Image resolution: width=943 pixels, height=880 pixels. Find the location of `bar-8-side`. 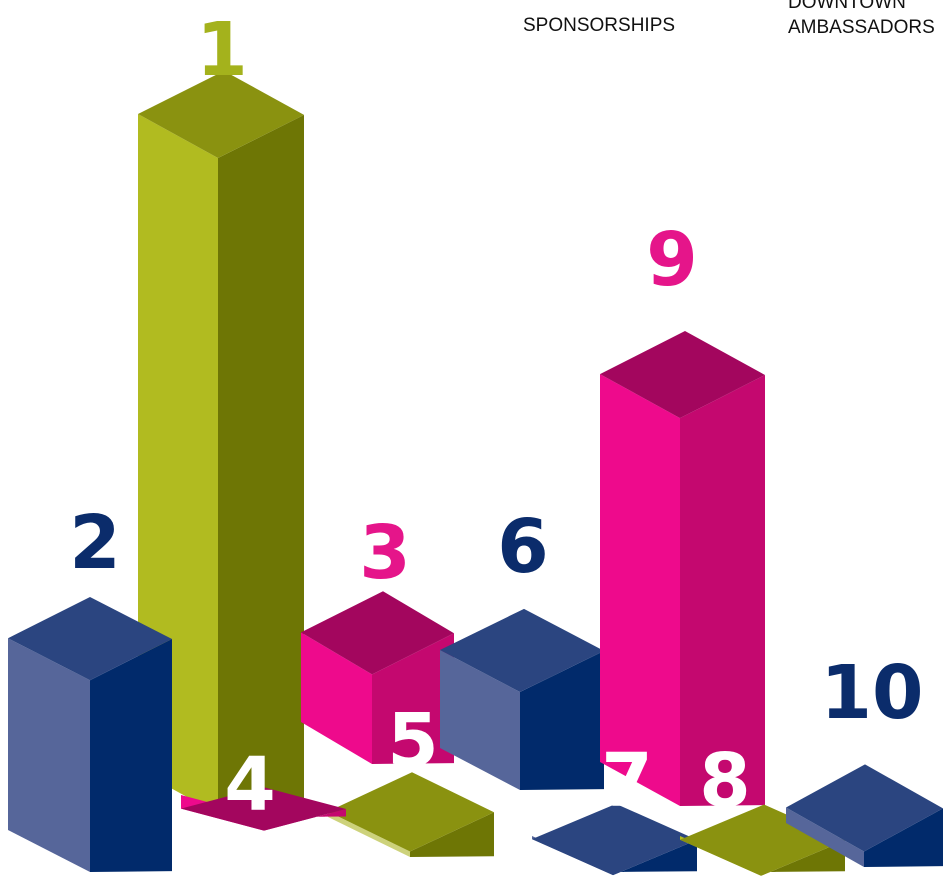

bar-8-side is located at coordinates (803, 858).